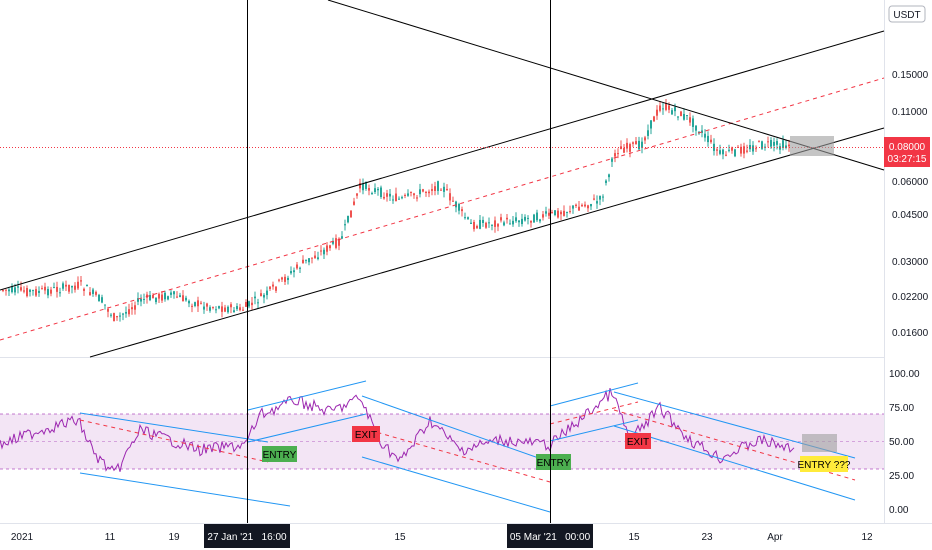 The height and width of the screenshot is (550, 932). Describe the element at coordinates (638, 442) in the screenshot. I see `signal-label: EXIT` at that location.